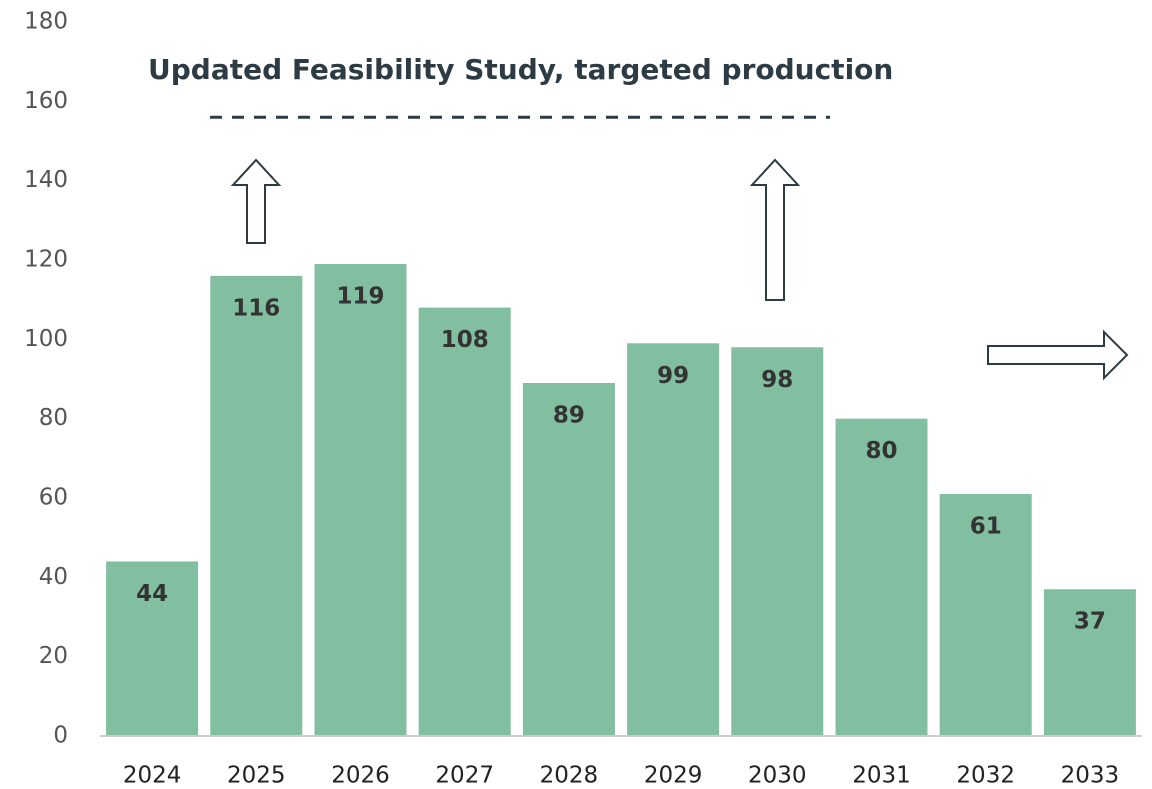 The width and height of the screenshot is (1152, 789). What do you see at coordinates (53, 418) in the screenshot?
I see `y-tick-label: 80` at bounding box center [53, 418].